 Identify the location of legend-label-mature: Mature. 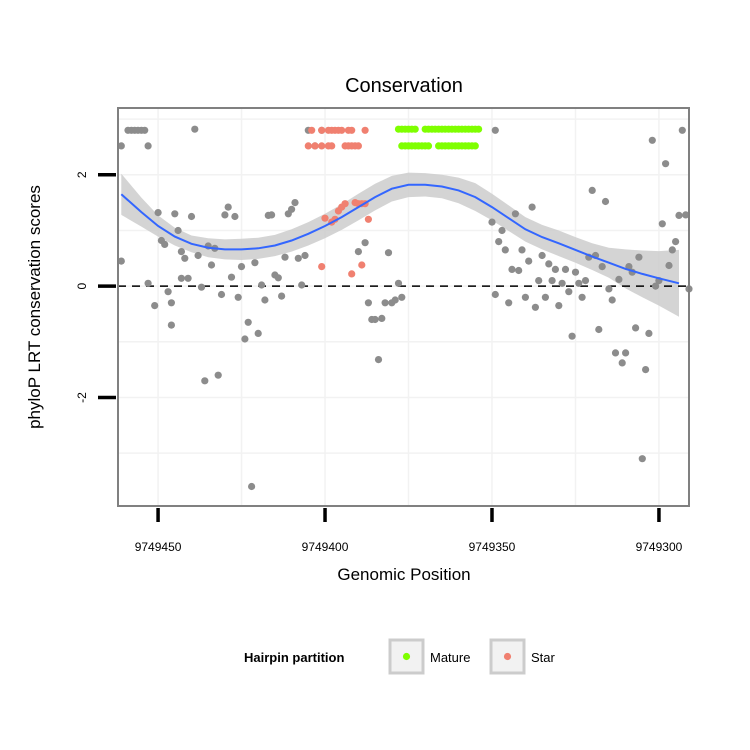
(450, 657).